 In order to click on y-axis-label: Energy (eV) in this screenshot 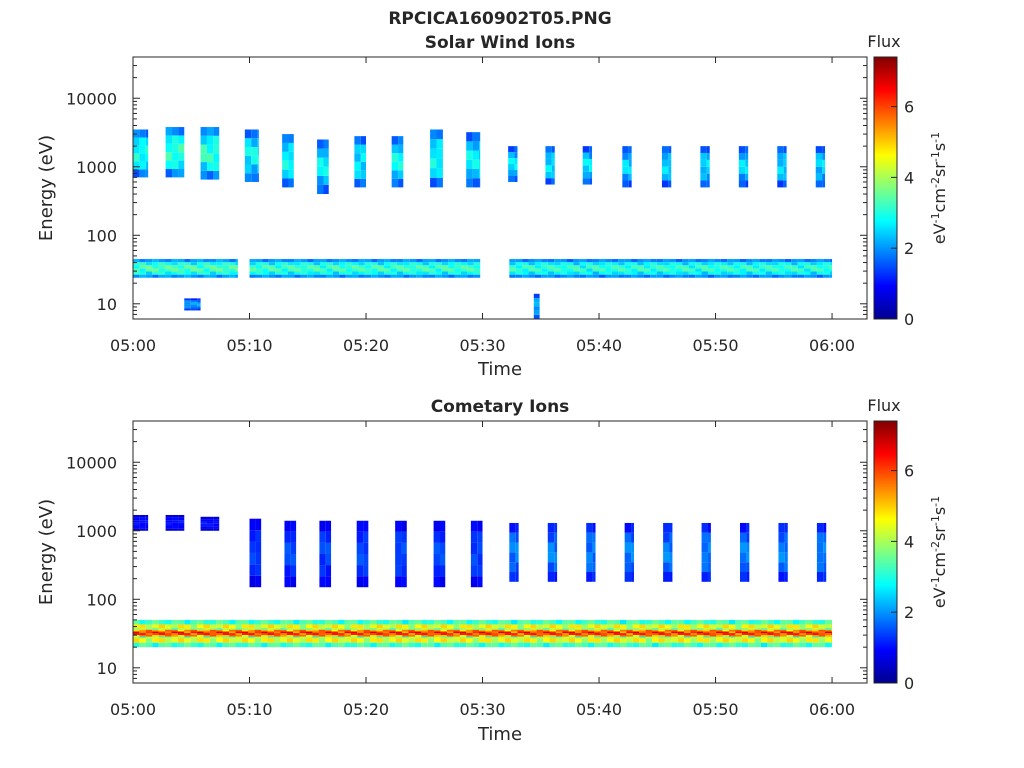, I will do `click(46, 552)`.